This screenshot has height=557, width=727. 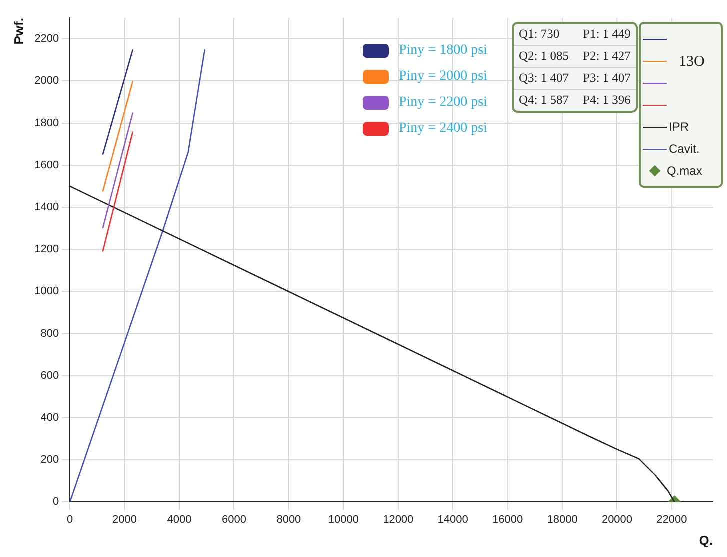 I want to click on legend-title: 13O, so click(x=692, y=62).